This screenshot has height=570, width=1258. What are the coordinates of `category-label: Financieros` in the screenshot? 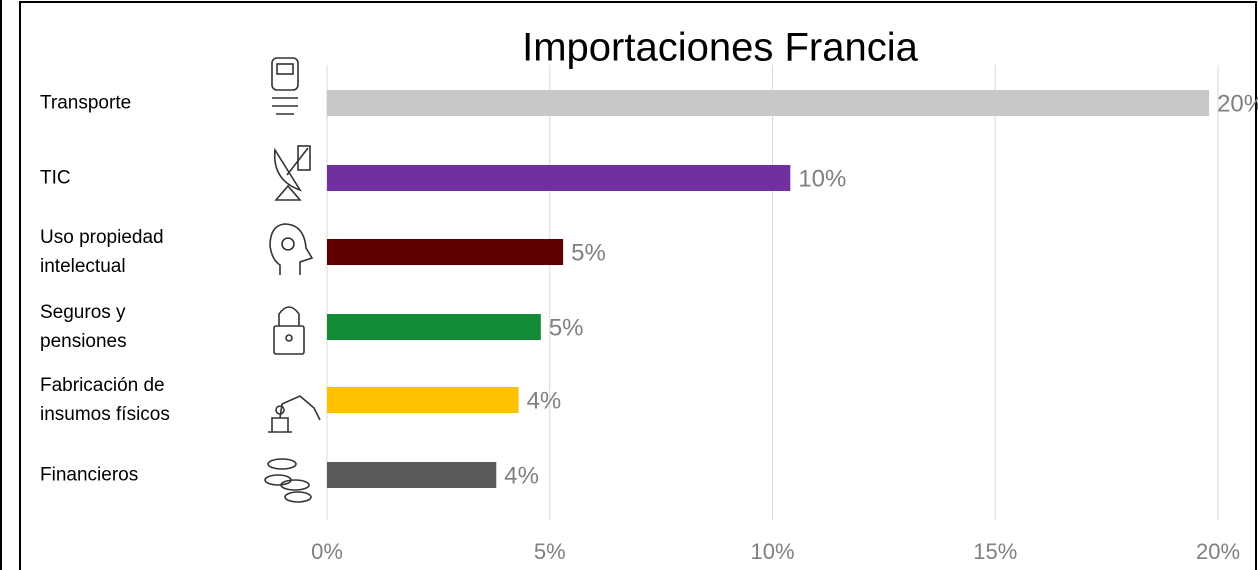 It's located at (89, 475).